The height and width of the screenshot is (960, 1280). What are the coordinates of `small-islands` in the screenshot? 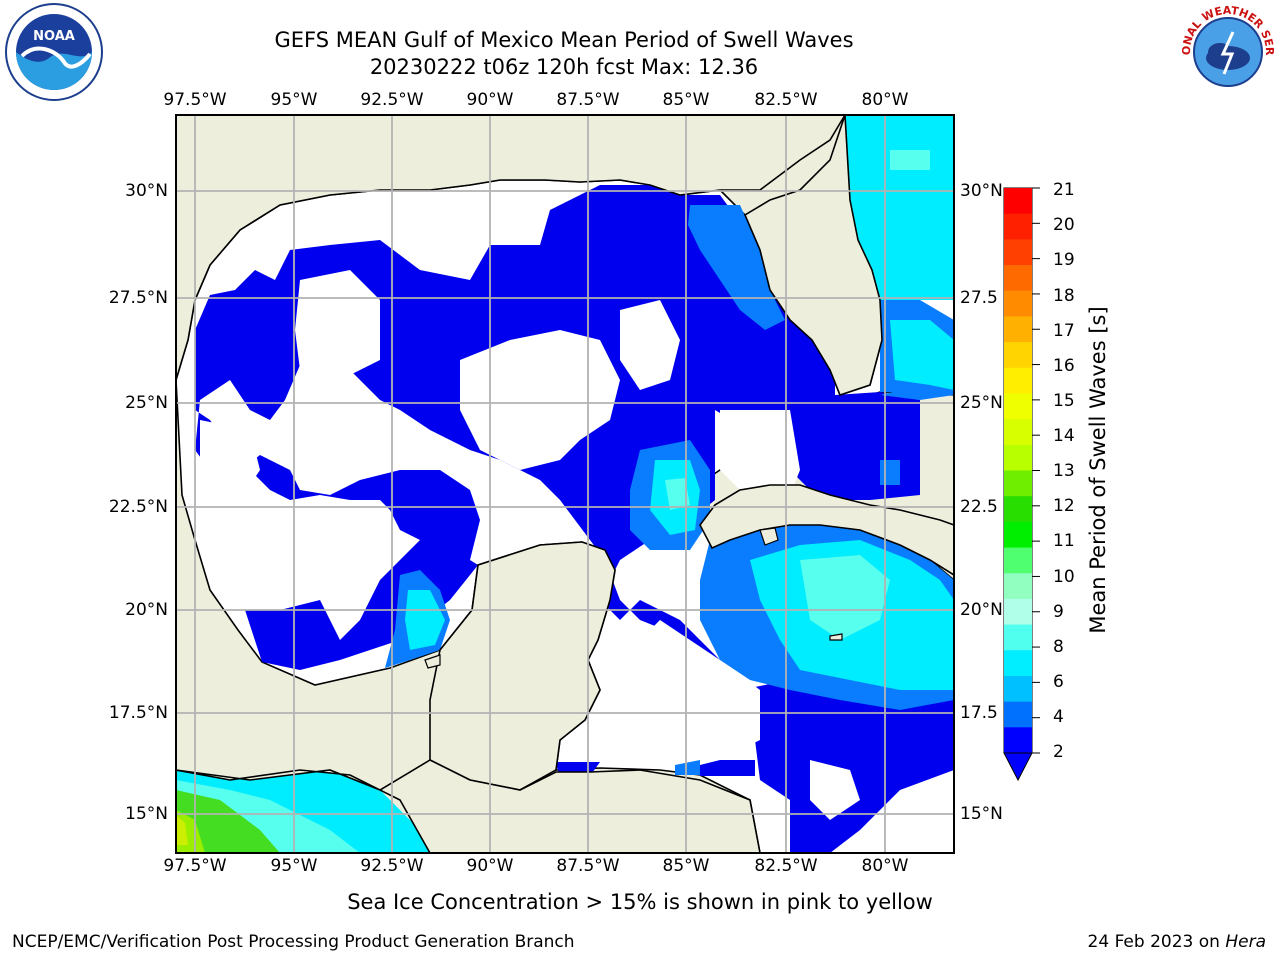 It's located at (633, 598).